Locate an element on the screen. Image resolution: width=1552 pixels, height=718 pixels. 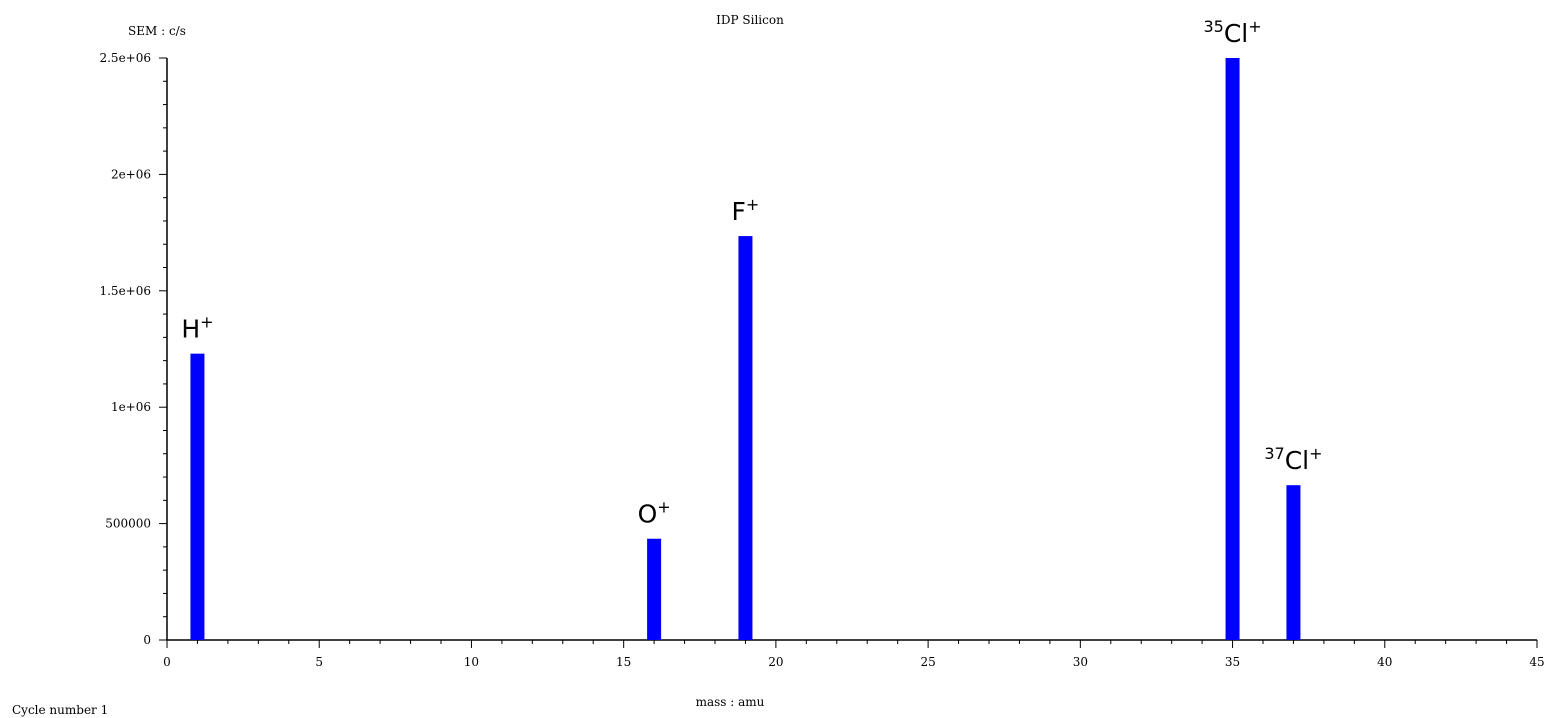
y-tick-label: 2e+06 is located at coordinates (131, 174).